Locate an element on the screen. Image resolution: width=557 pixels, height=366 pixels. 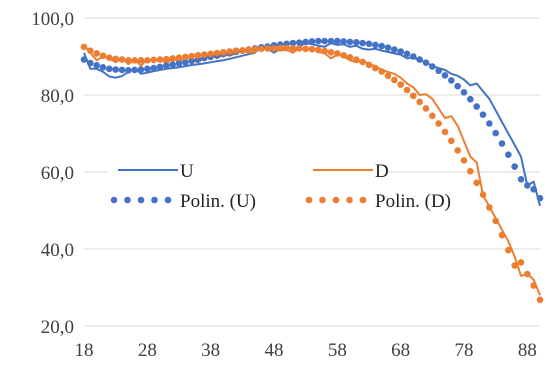
legend-swatch-dot-polin-d--3 is located at coordinates (349, 200).